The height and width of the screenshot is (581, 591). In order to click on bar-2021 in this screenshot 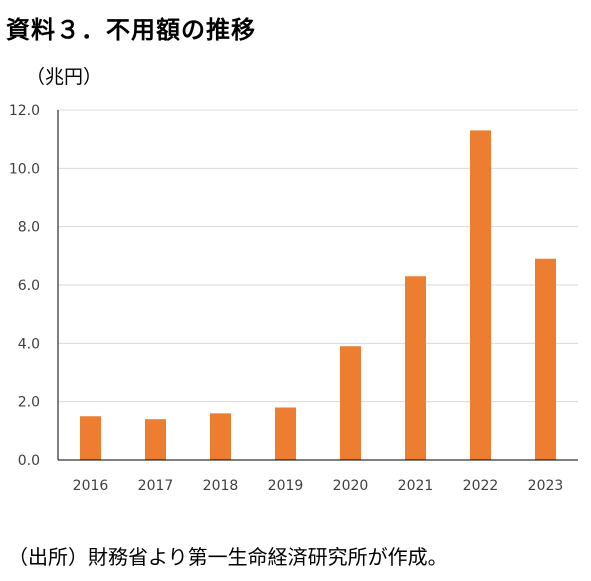, I will do `click(415, 368)`.